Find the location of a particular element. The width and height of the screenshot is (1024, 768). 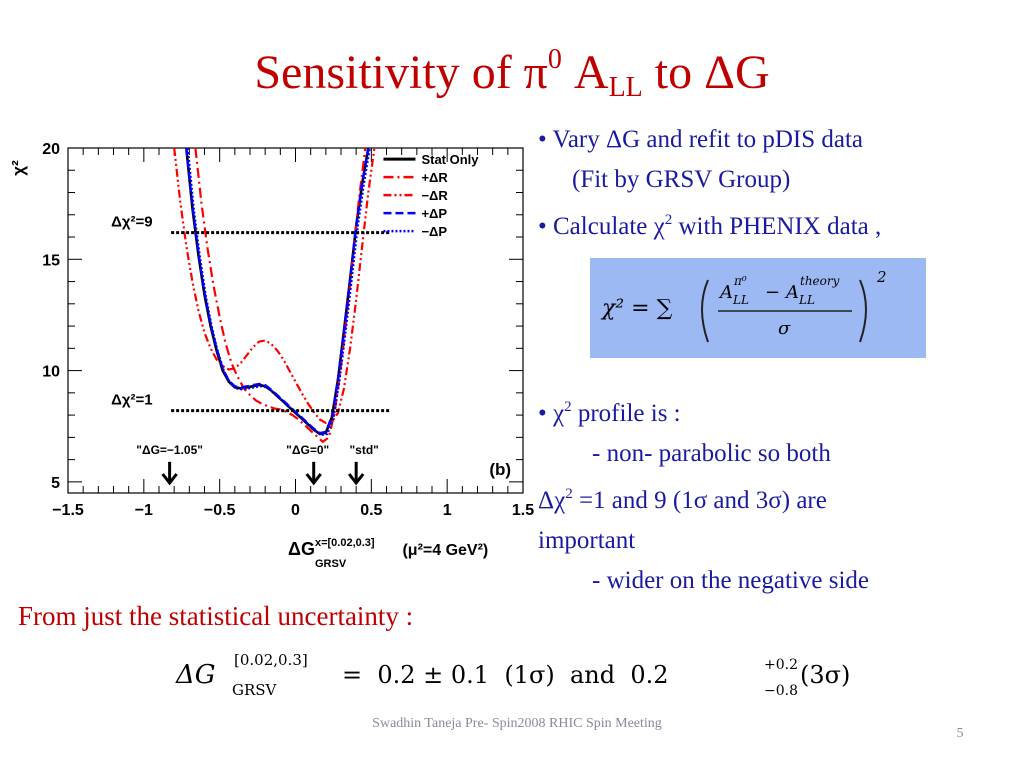

legend-label-4: +ΔP is located at coordinates (434, 213).